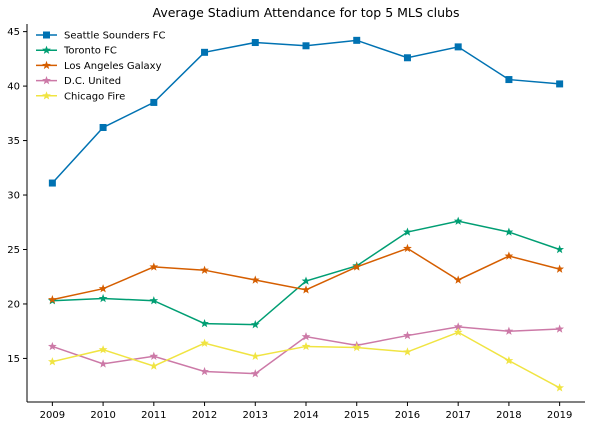 This screenshot has width=592, height=427. I want to click on legend-entry: Toronto FC, so click(76, 51).